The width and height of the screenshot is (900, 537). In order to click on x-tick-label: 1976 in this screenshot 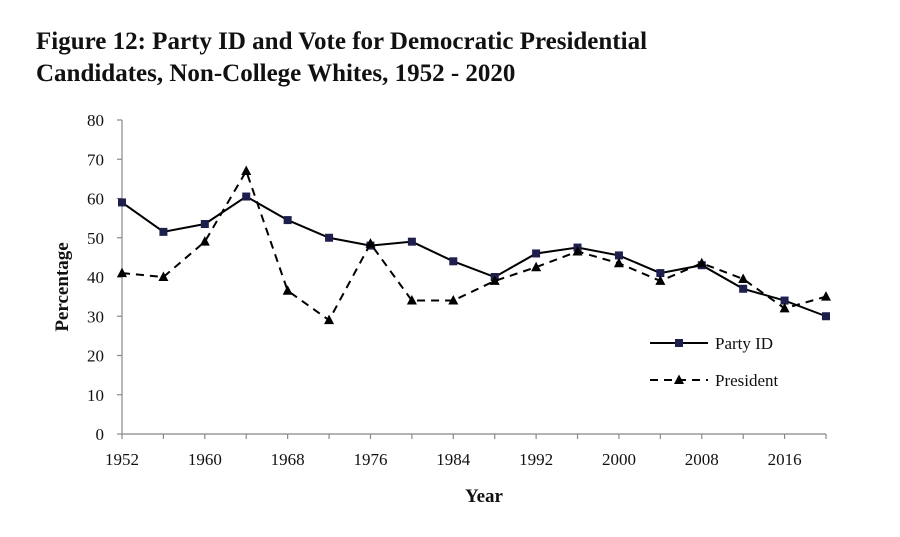, I will do `click(370, 459)`.